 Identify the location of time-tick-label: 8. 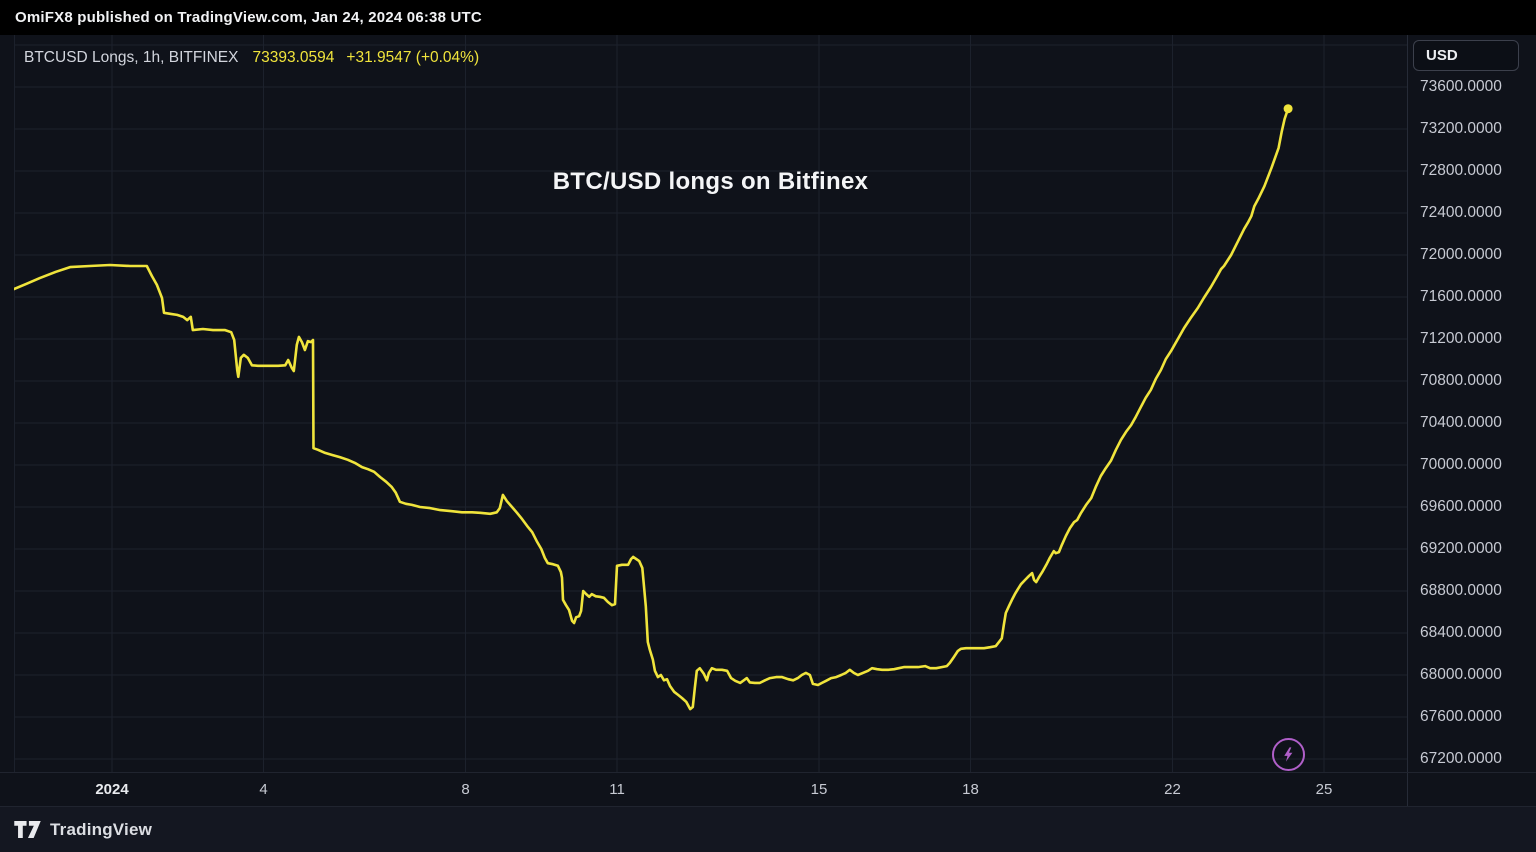
(465, 789).